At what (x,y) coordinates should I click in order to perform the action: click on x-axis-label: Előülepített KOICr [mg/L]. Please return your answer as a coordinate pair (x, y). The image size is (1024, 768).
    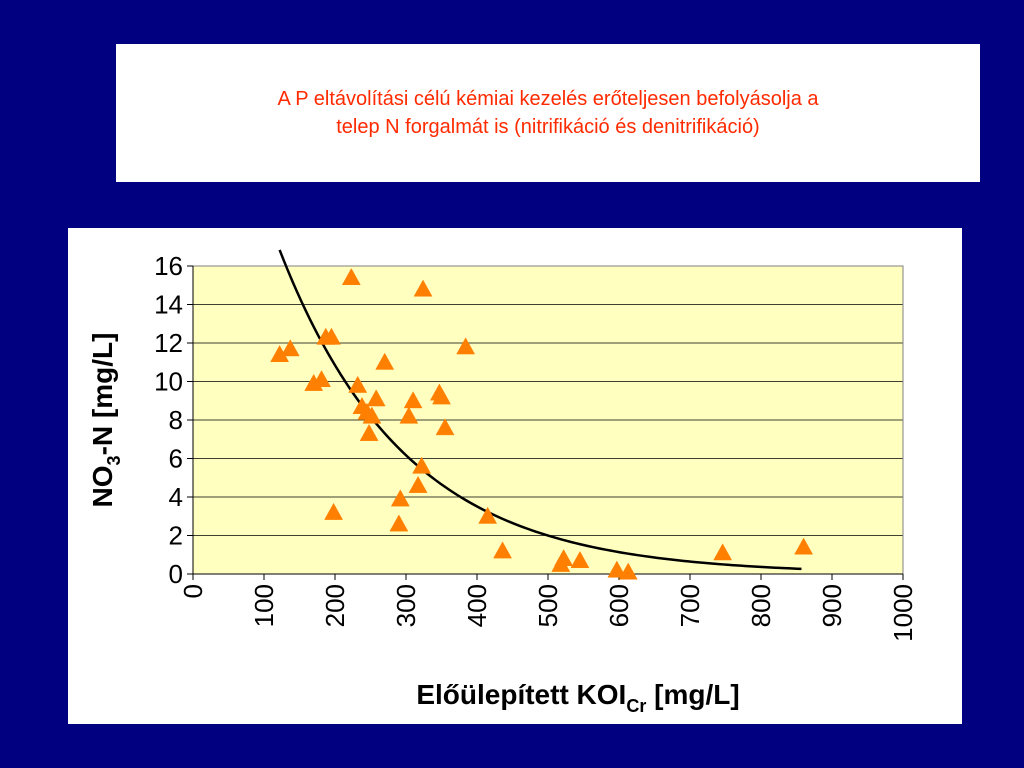
    Looking at the image, I should click on (577, 697).